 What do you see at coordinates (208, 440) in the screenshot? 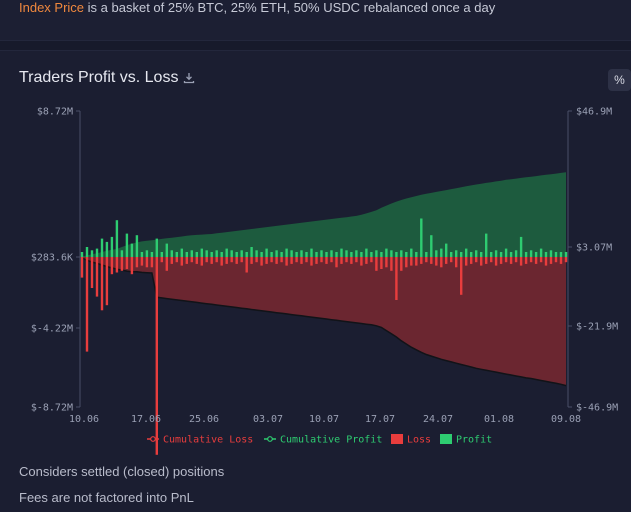
I see `legend-label: Cumulative Loss` at bounding box center [208, 440].